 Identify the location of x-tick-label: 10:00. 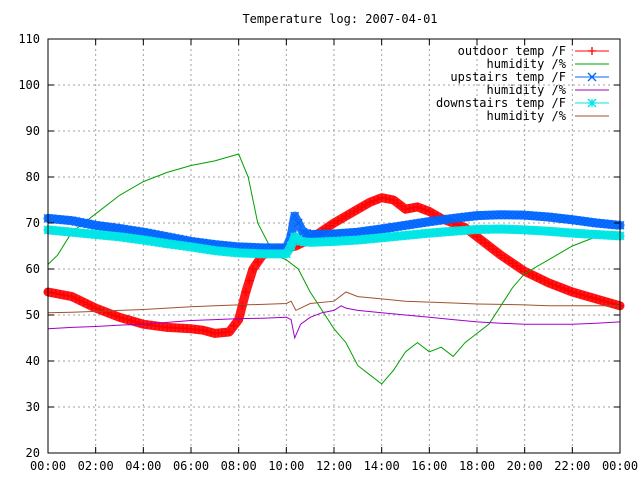
(286, 466).